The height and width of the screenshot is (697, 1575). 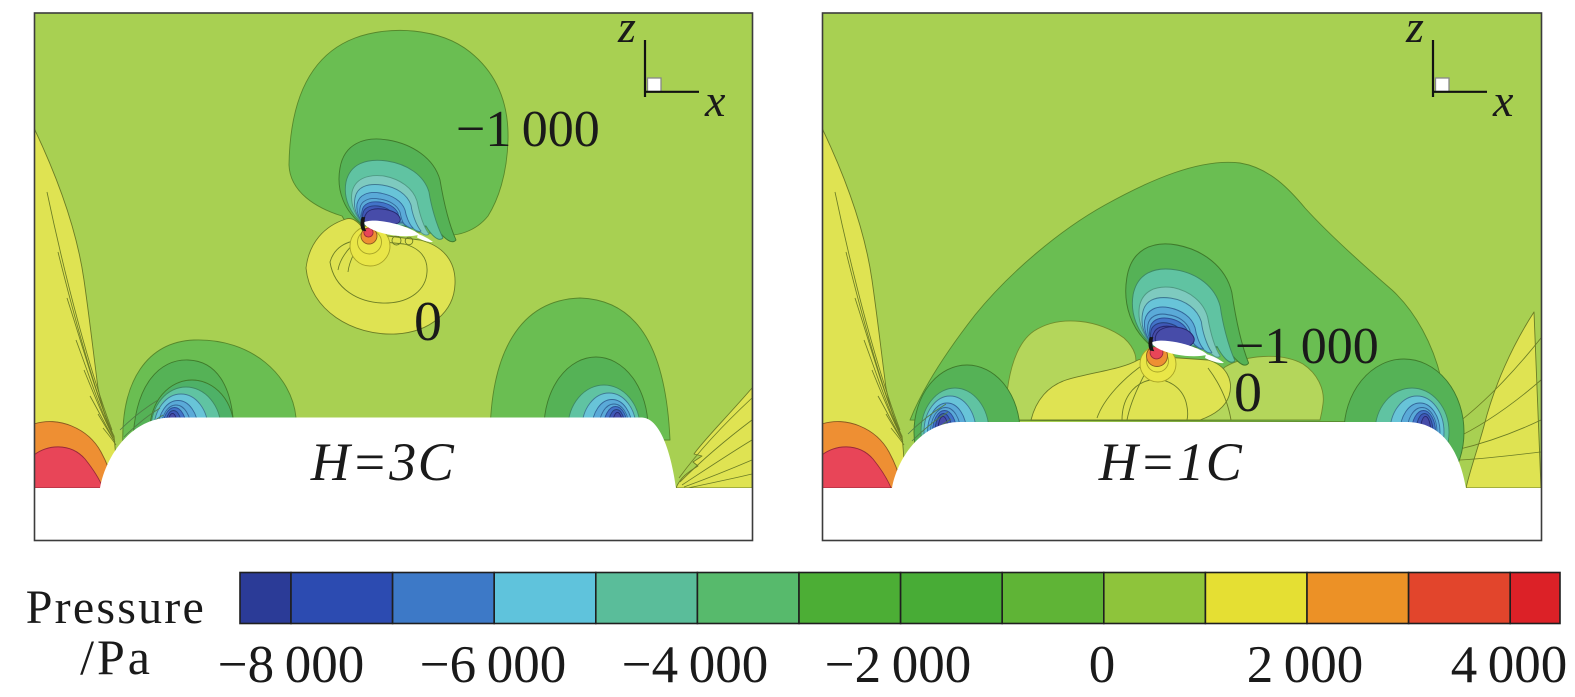 I want to click on svg-text: H=1C, so click(x=1170, y=462).